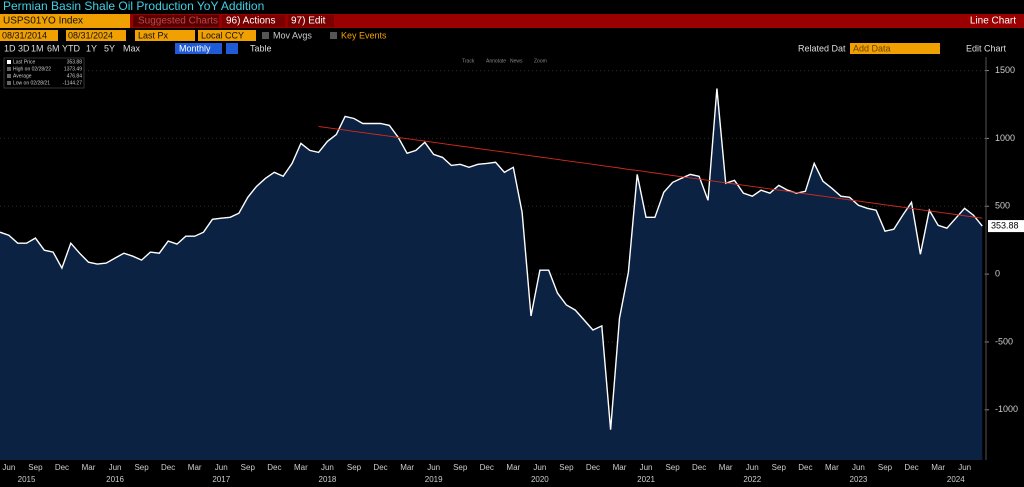 The height and width of the screenshot is (487, 1024). Describe the element at coordinates (822, 48) in the screenshot. I see `related-data: Related Dat` at that location.